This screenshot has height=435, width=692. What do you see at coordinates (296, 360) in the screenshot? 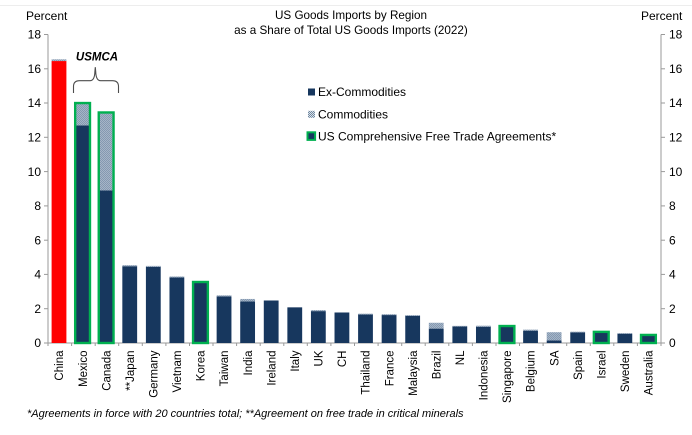
I see `svg-text: Italy` at bounding box center [296, 360].